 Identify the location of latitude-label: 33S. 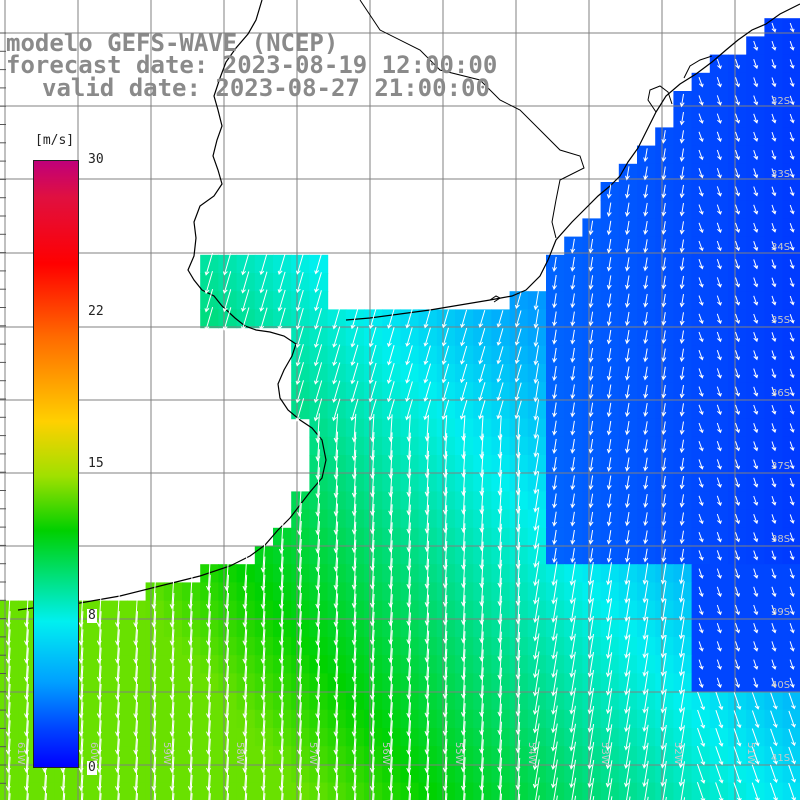
(780, 174).